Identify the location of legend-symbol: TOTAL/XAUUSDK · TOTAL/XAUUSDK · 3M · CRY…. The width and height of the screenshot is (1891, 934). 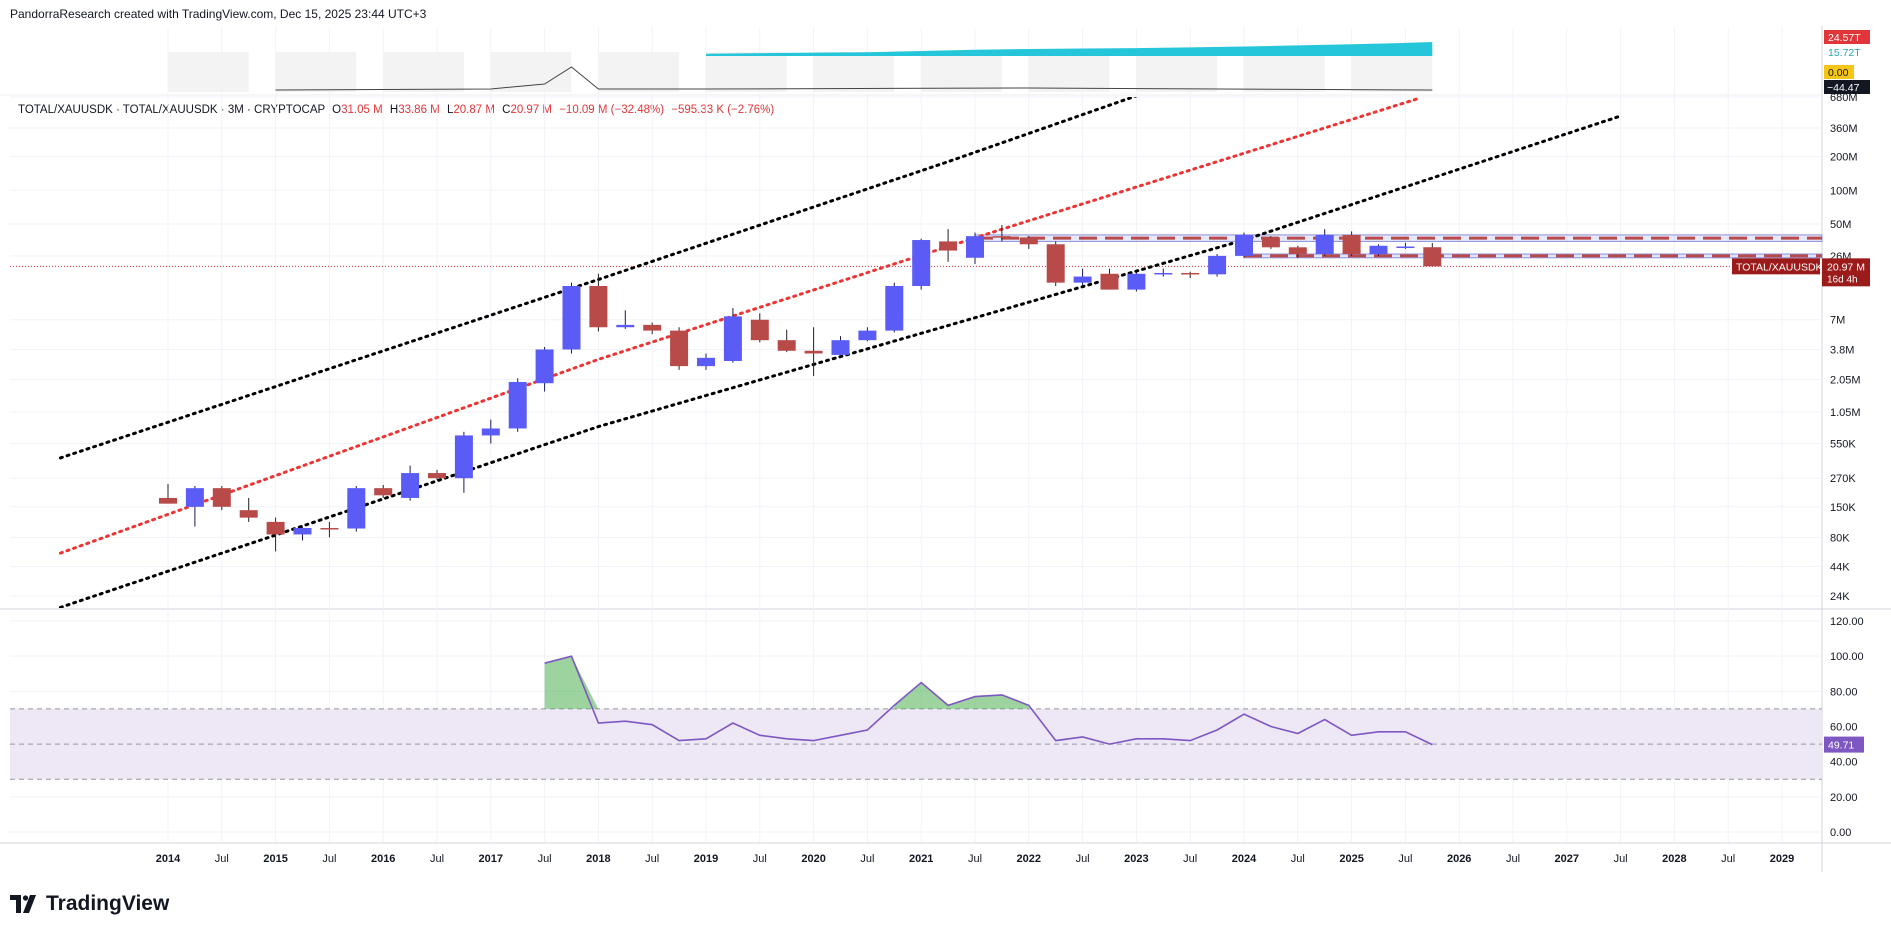
(171, 110).